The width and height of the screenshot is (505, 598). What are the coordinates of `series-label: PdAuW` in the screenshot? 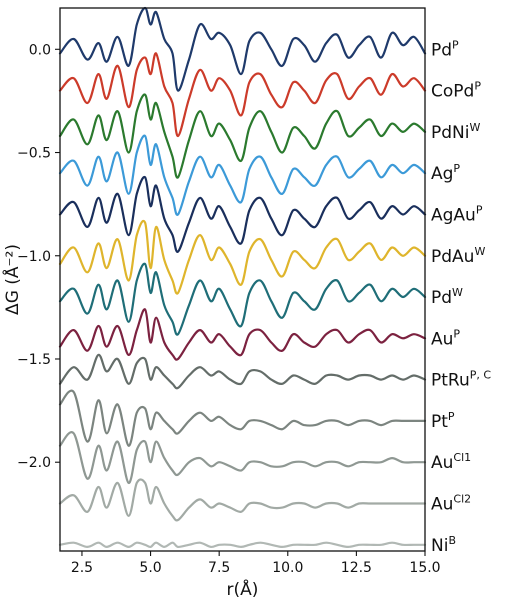 It's located at (458, 256).